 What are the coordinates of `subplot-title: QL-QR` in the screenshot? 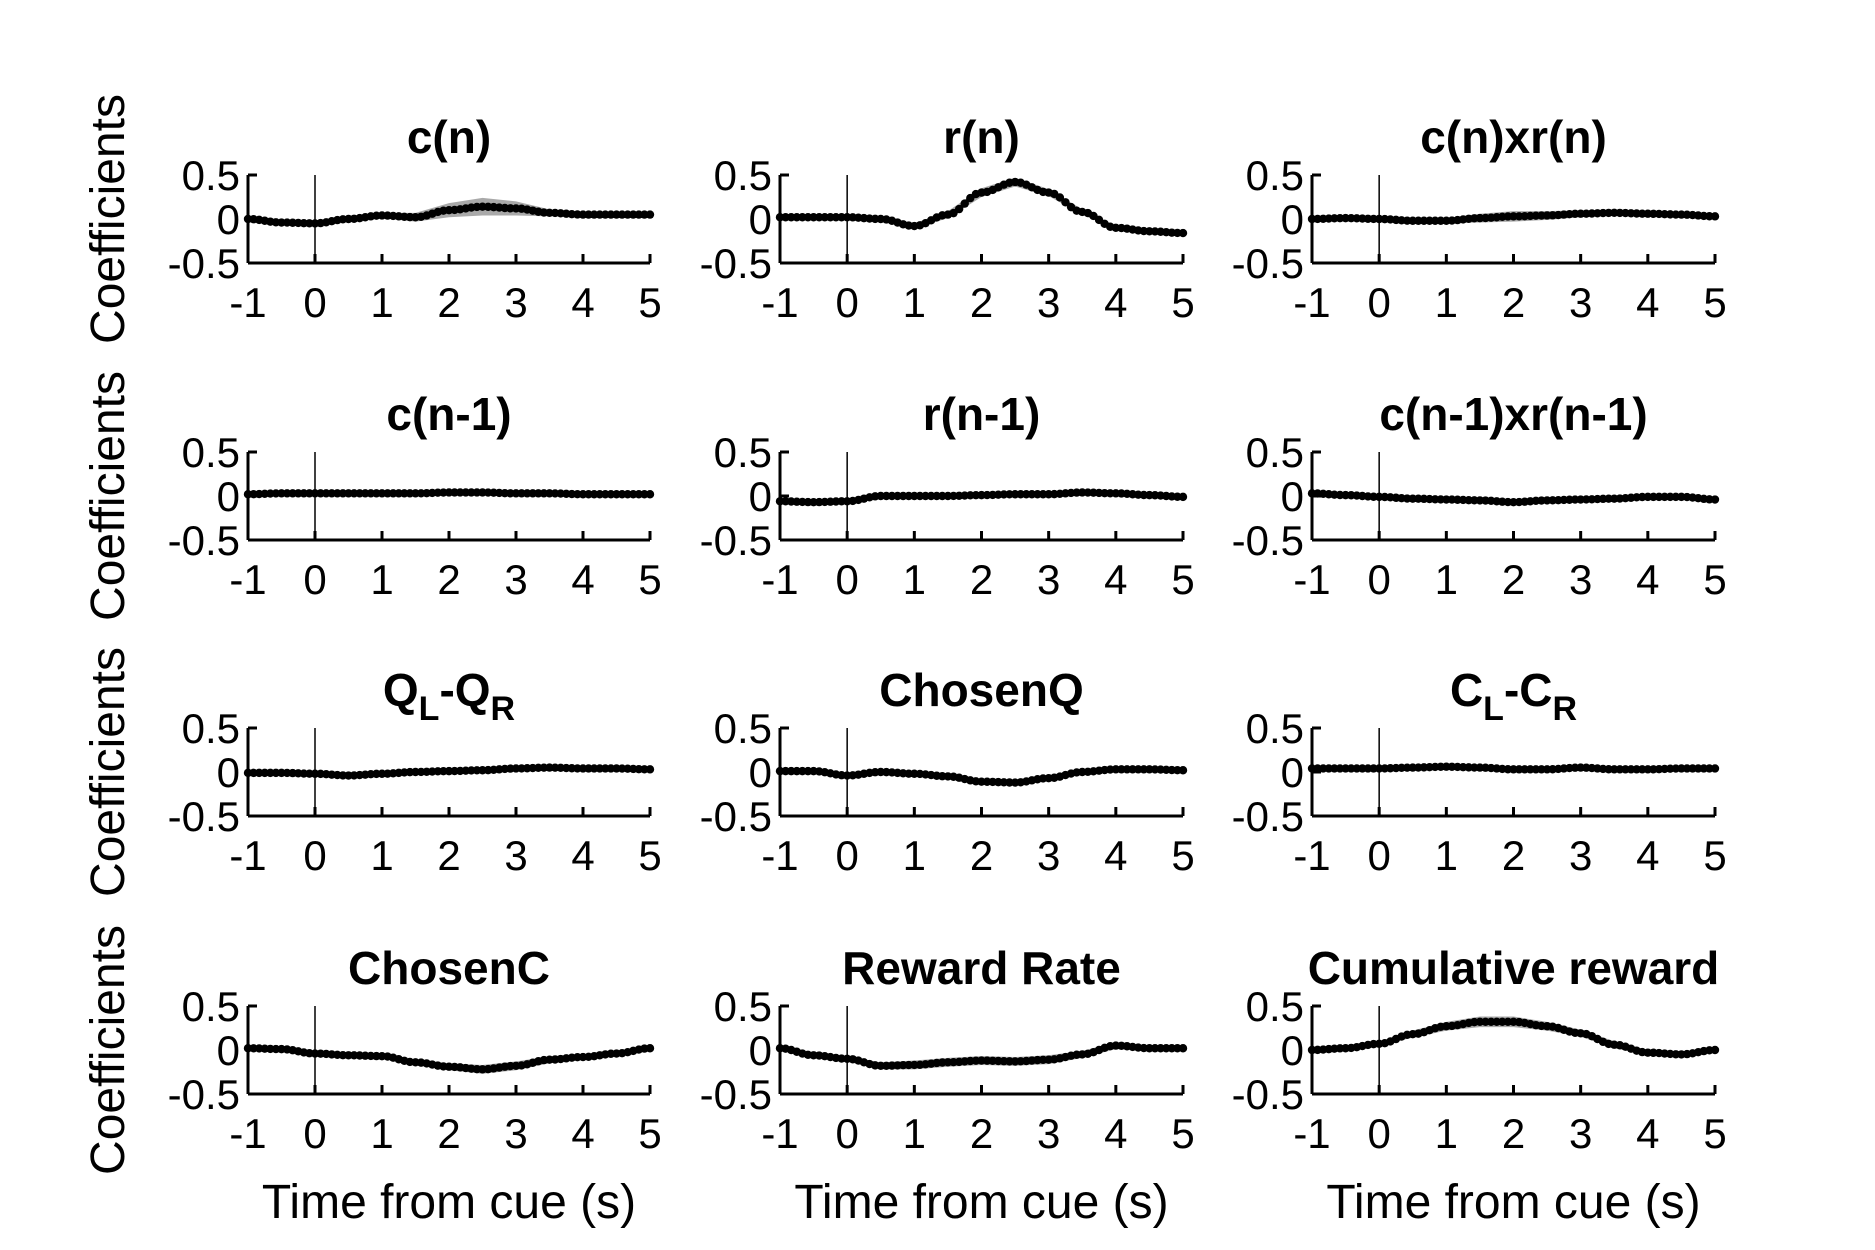 It's located at (449, 696).